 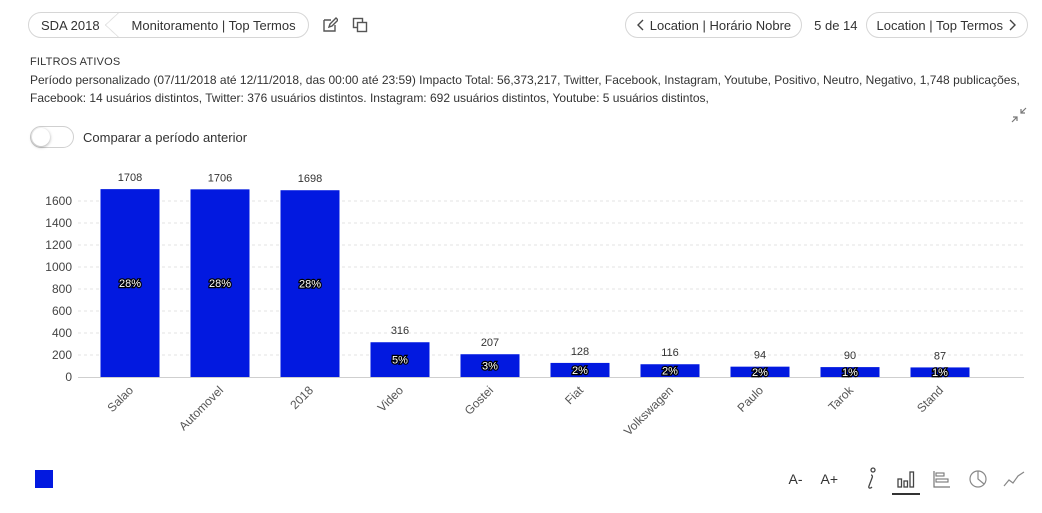 I want to click on x-category-label: Salao, so click(x=121, y=399).